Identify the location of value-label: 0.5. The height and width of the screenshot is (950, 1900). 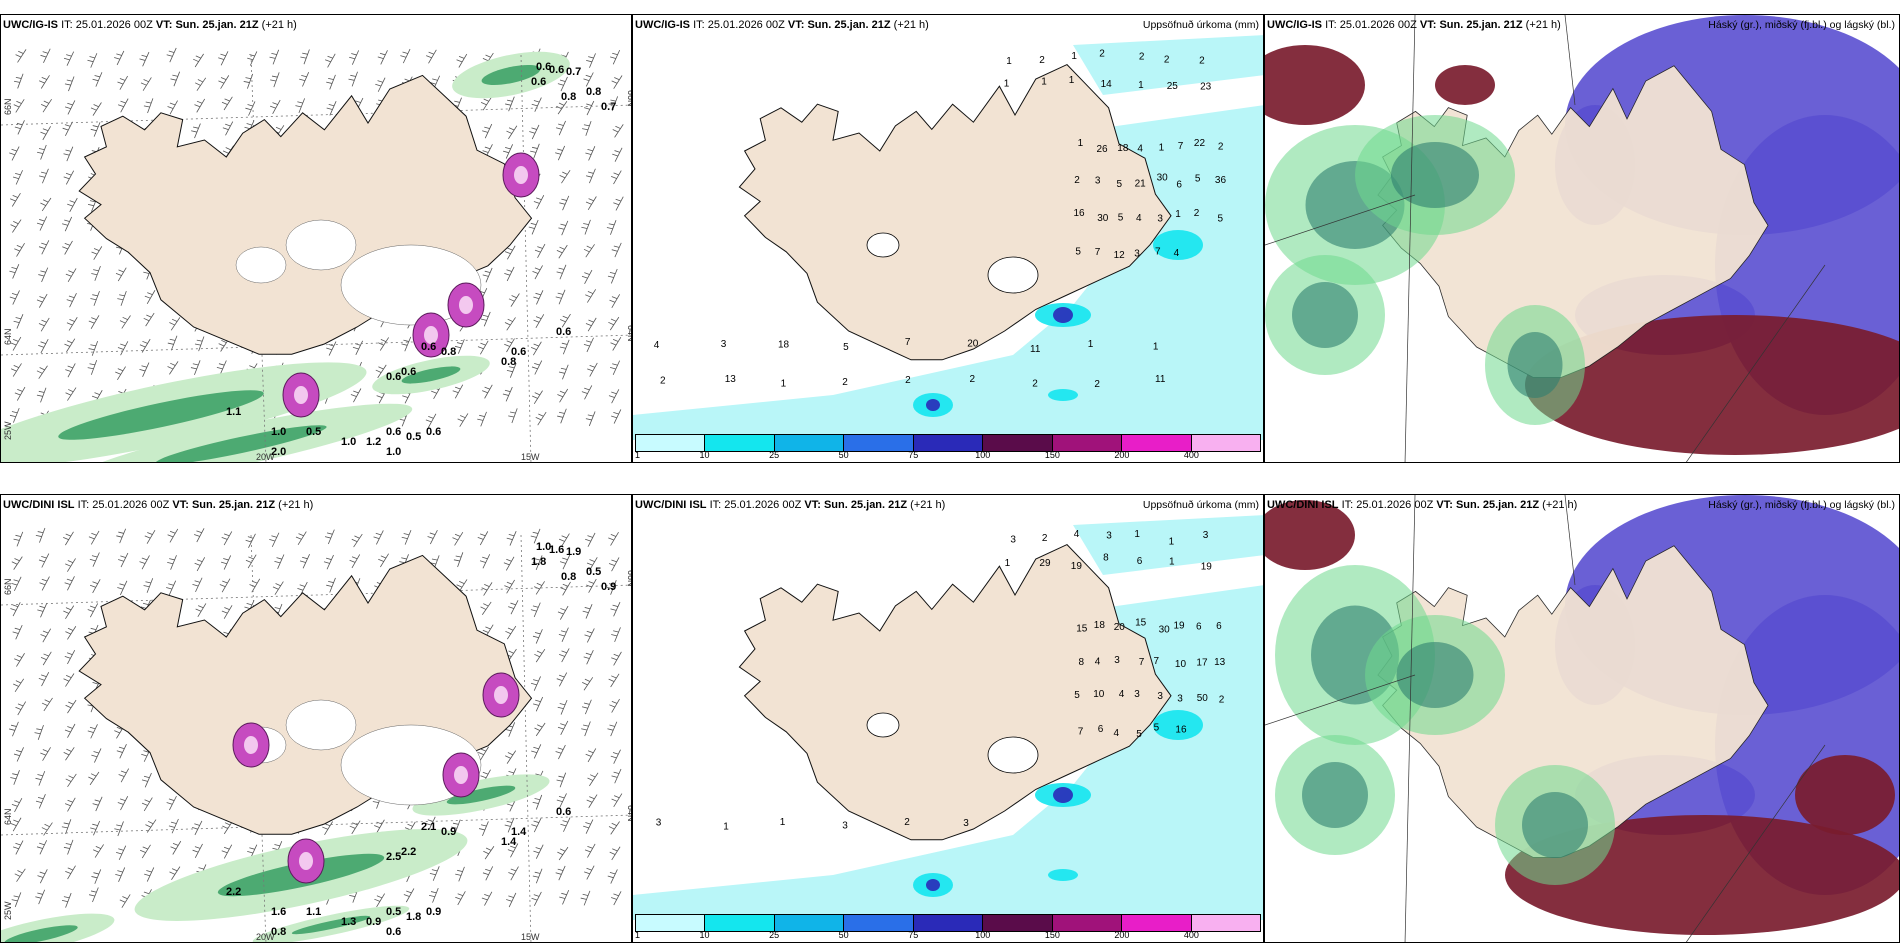
(413, 437).